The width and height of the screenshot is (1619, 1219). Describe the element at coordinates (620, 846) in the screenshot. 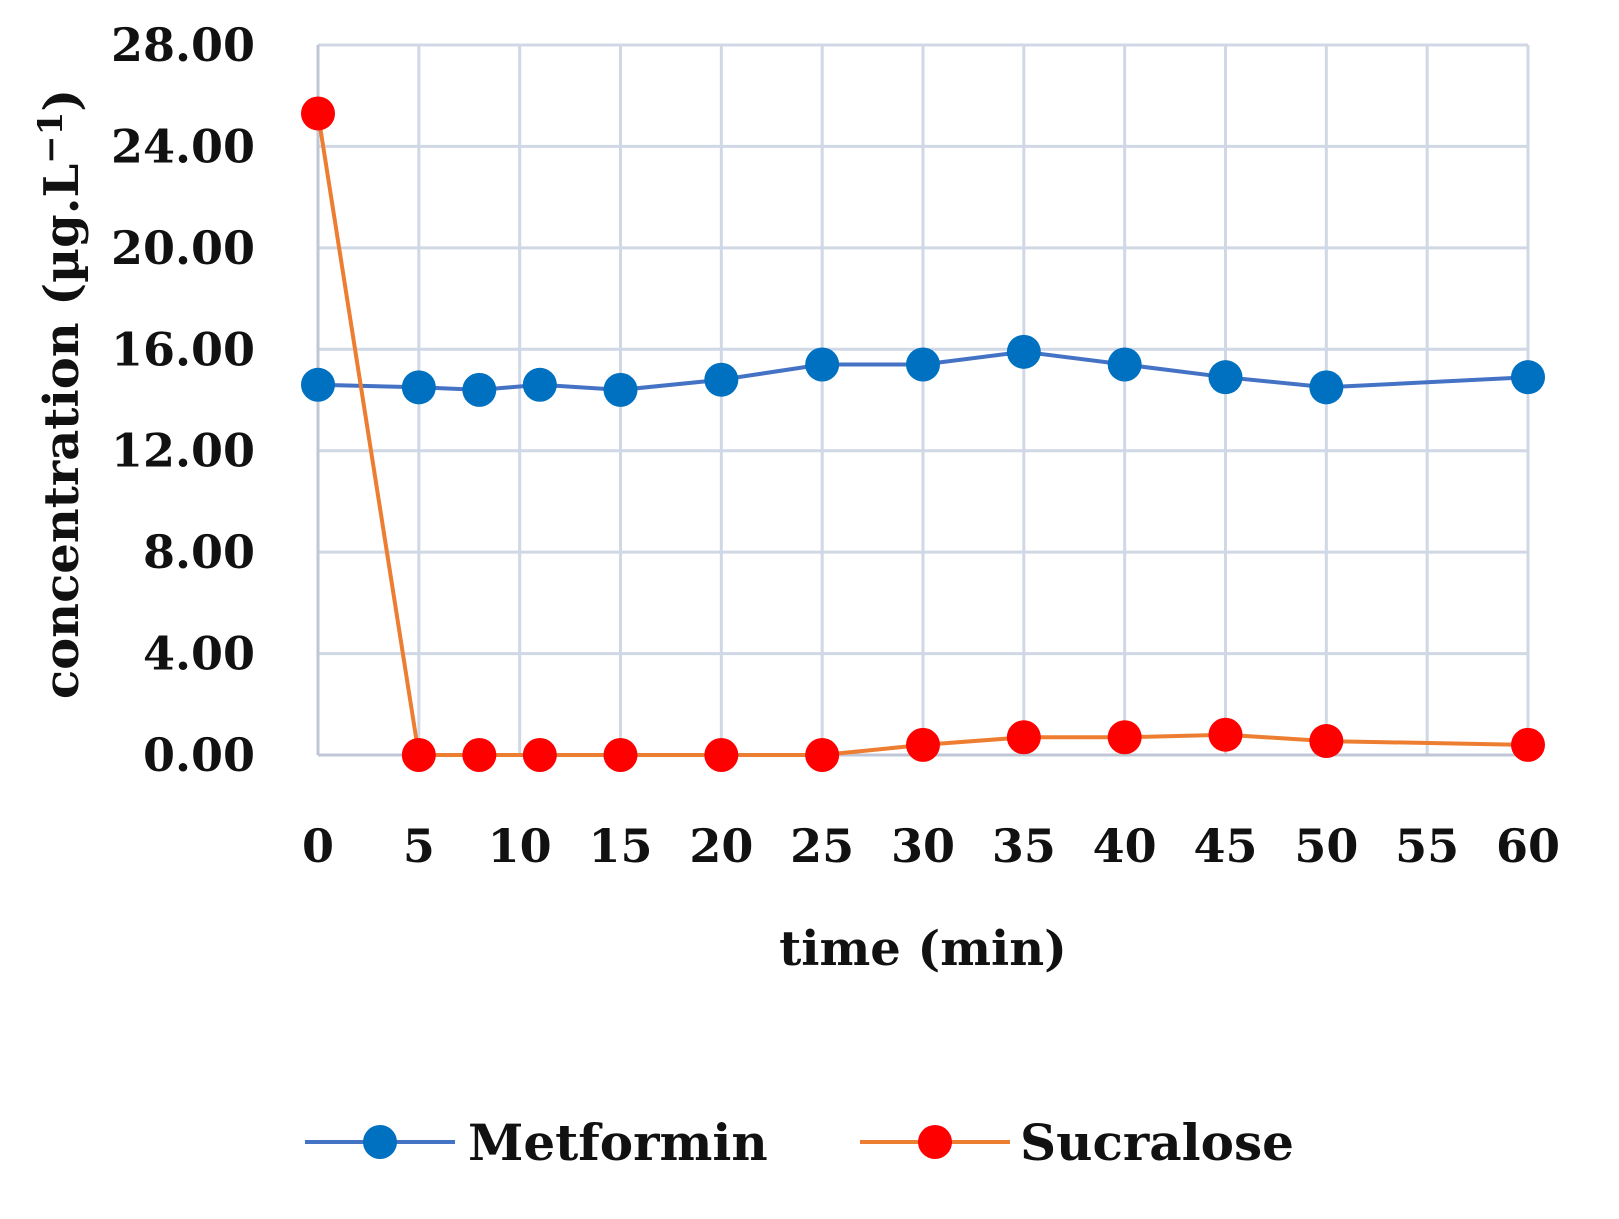

I see `x-tick-label: 15` at that location.